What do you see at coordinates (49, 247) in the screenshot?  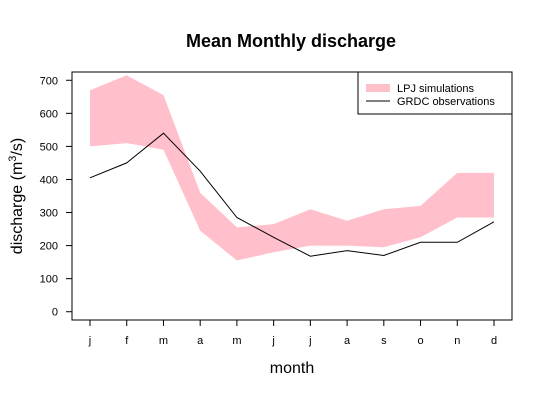 I see `y-tick-label-200: 200` at bounding box center [49, 247].